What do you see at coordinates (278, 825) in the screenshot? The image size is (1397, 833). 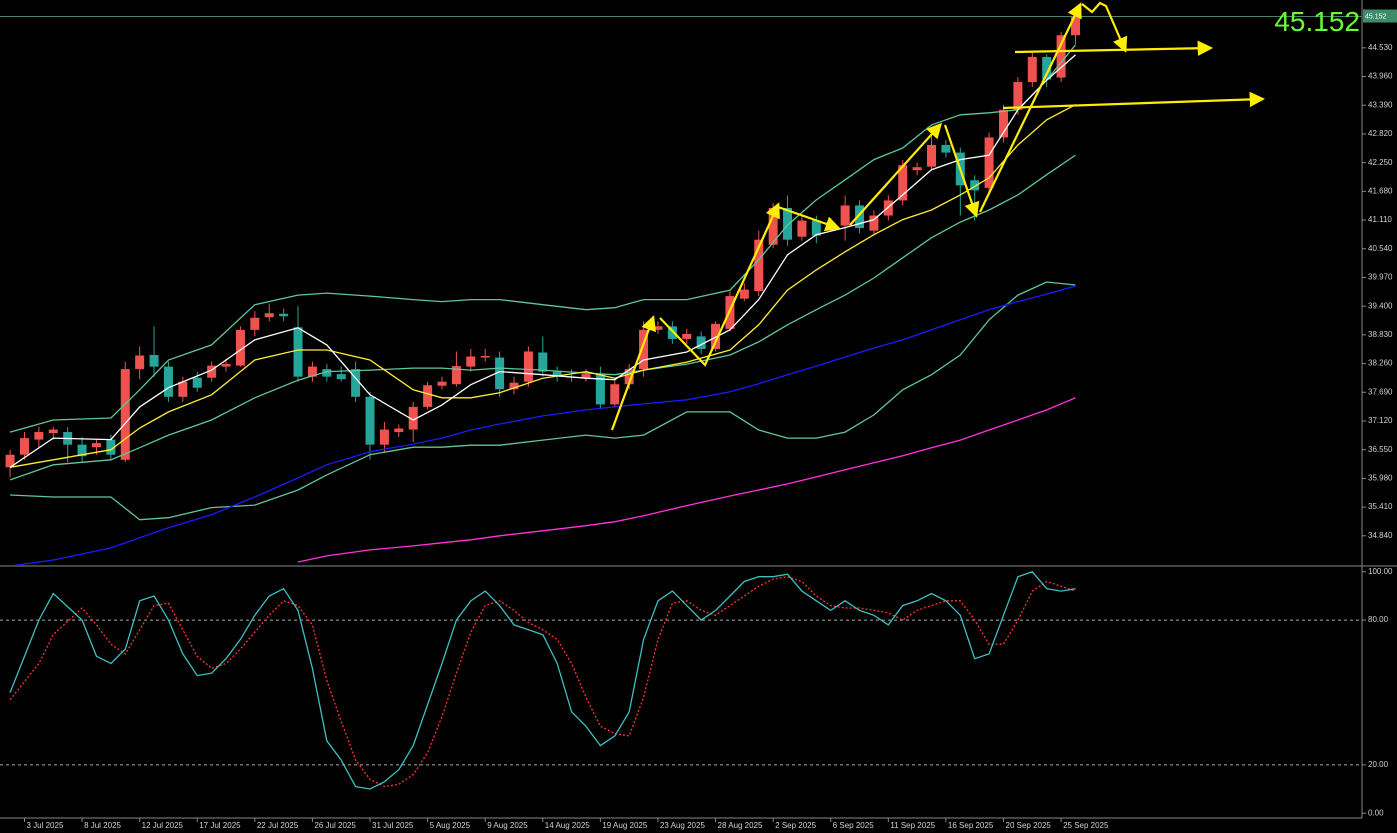 I see `x-tick-label: 22 Jul 2025` at bounding box center [278, 825].